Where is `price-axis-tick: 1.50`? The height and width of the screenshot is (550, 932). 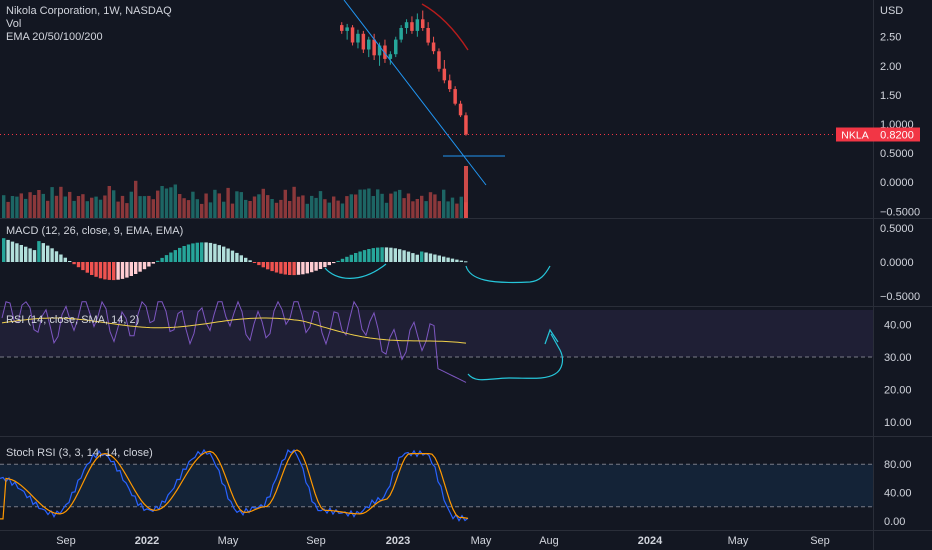
price-axis-tick: 1.50 is located at coordinates (890, 96).